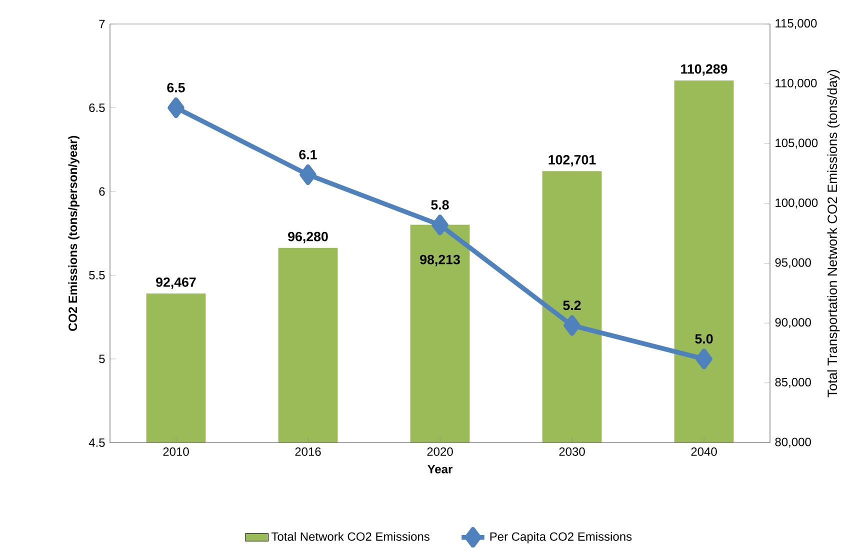  What do you see at coordinates (102, 191) in the screenshot?
I see `y-tick-label: 6` at bounding box center [102, 191].